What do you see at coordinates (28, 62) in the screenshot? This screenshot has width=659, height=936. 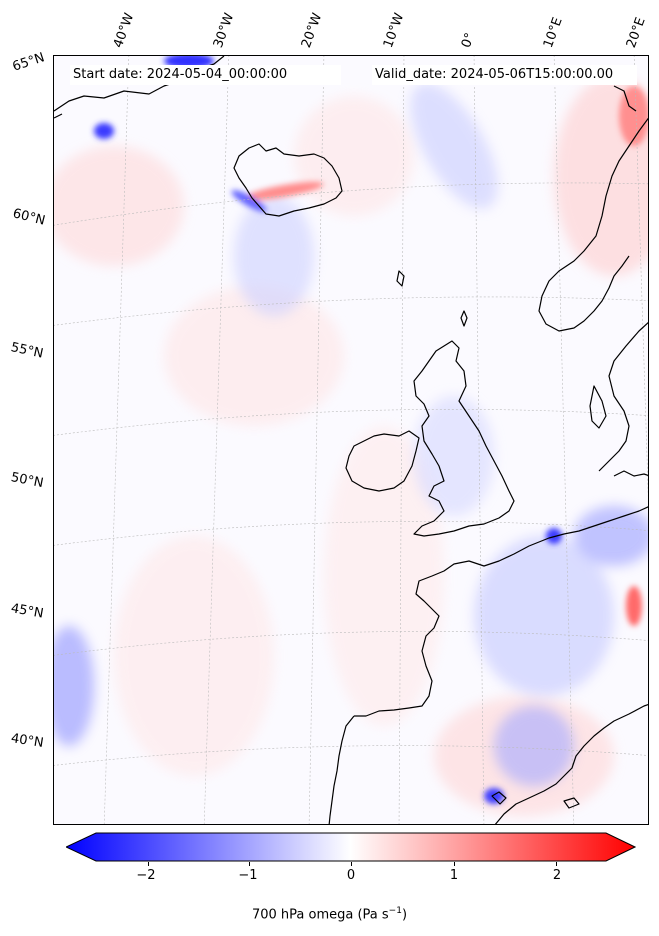 I see `lat-label-65n: 65°N` at bounding box center [28, 62].